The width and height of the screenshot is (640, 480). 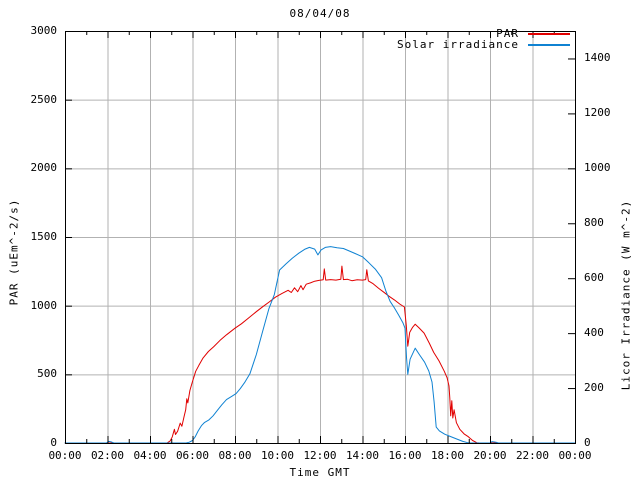 I want to click on x-tick-label: 18:00, so click(x=447, y=455).